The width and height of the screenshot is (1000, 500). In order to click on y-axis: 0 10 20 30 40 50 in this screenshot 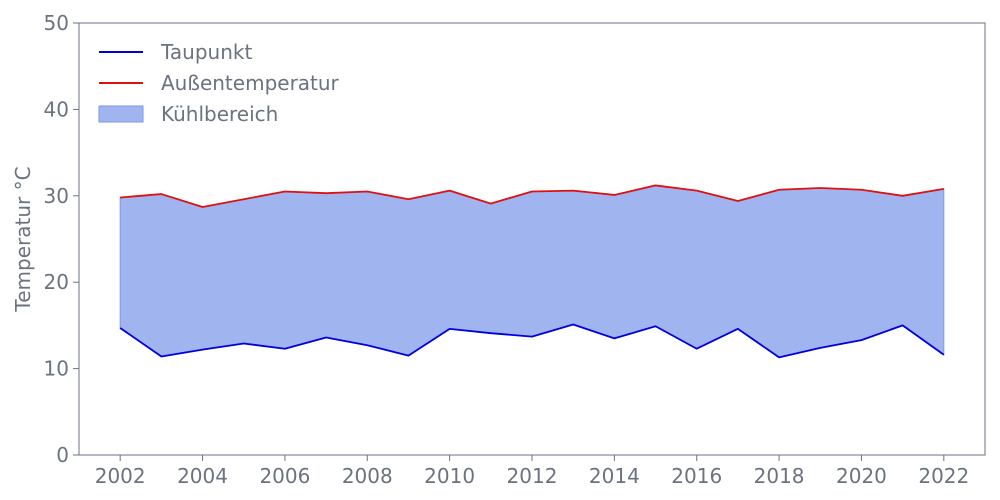, I will do `click(61, 239)`.